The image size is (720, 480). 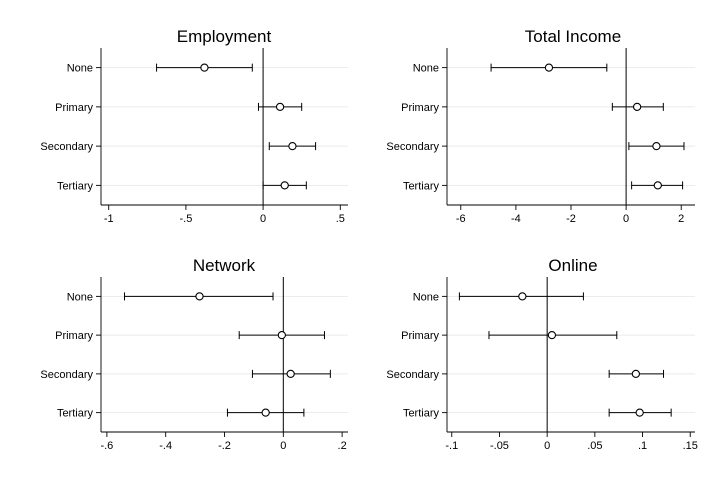 What do you see at coordinates (224, 36) in the screenshot?
I see `panel-title: Employment` at bounding box center [224, 36].